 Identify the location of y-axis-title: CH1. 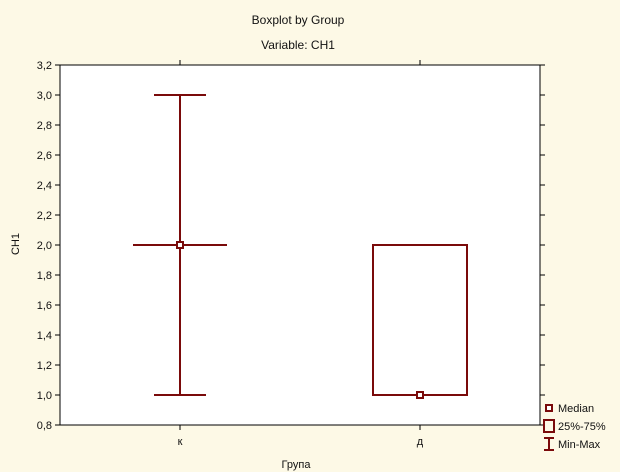
(16, 244).